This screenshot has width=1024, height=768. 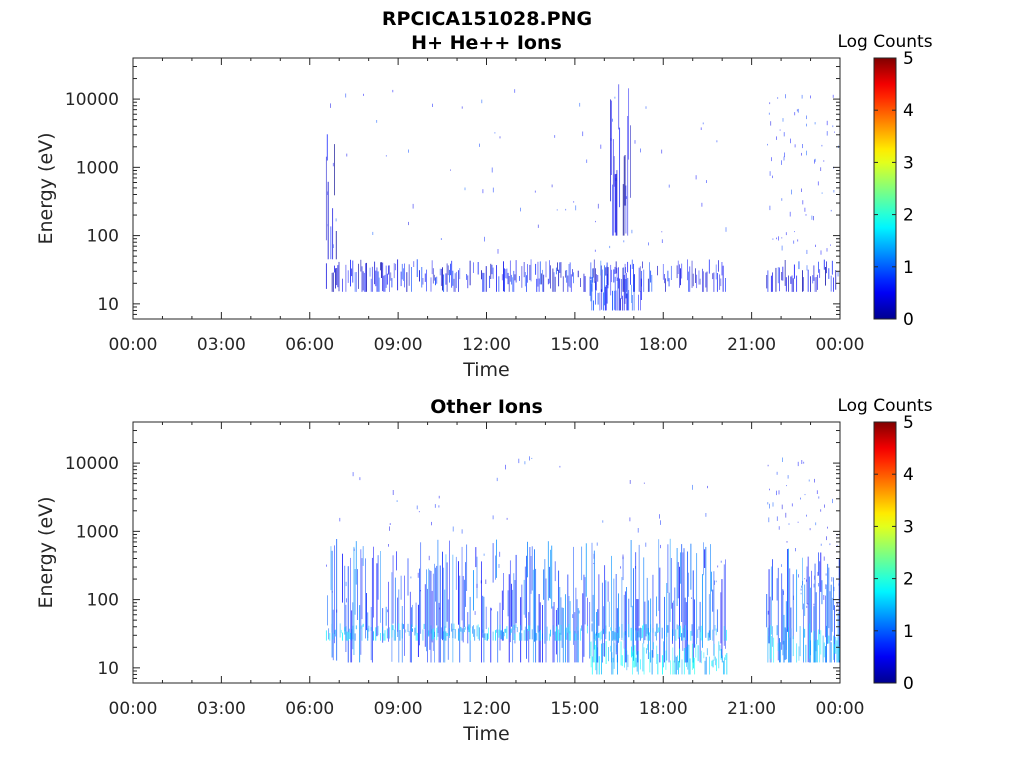 What do you see at coordinates (908, 111) in the screenshot?
I see `colorbar-tick-label: 4` at bounding box center [908, 111].